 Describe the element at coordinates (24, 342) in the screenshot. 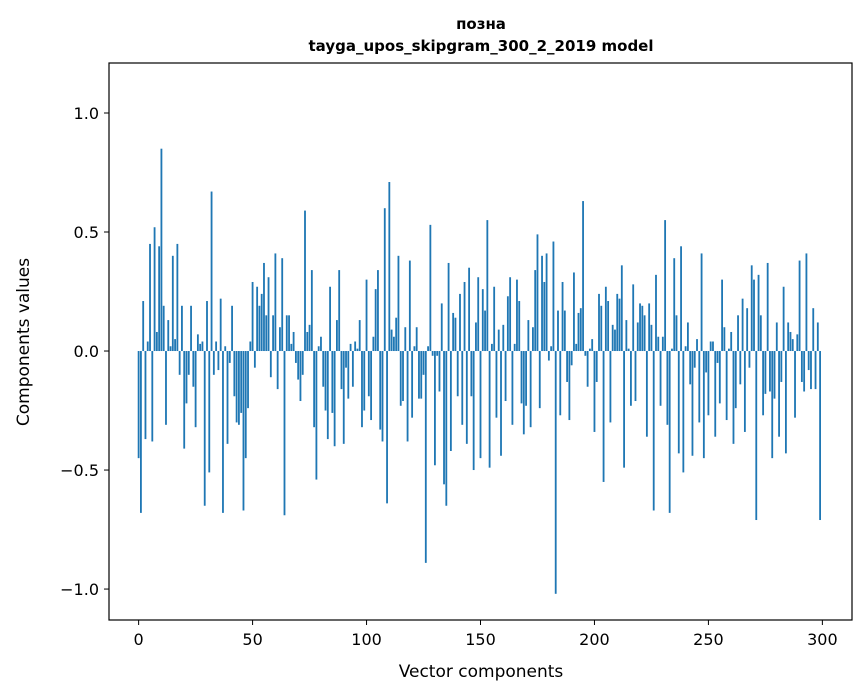

I see `y-axis-label: Components values` at that location.